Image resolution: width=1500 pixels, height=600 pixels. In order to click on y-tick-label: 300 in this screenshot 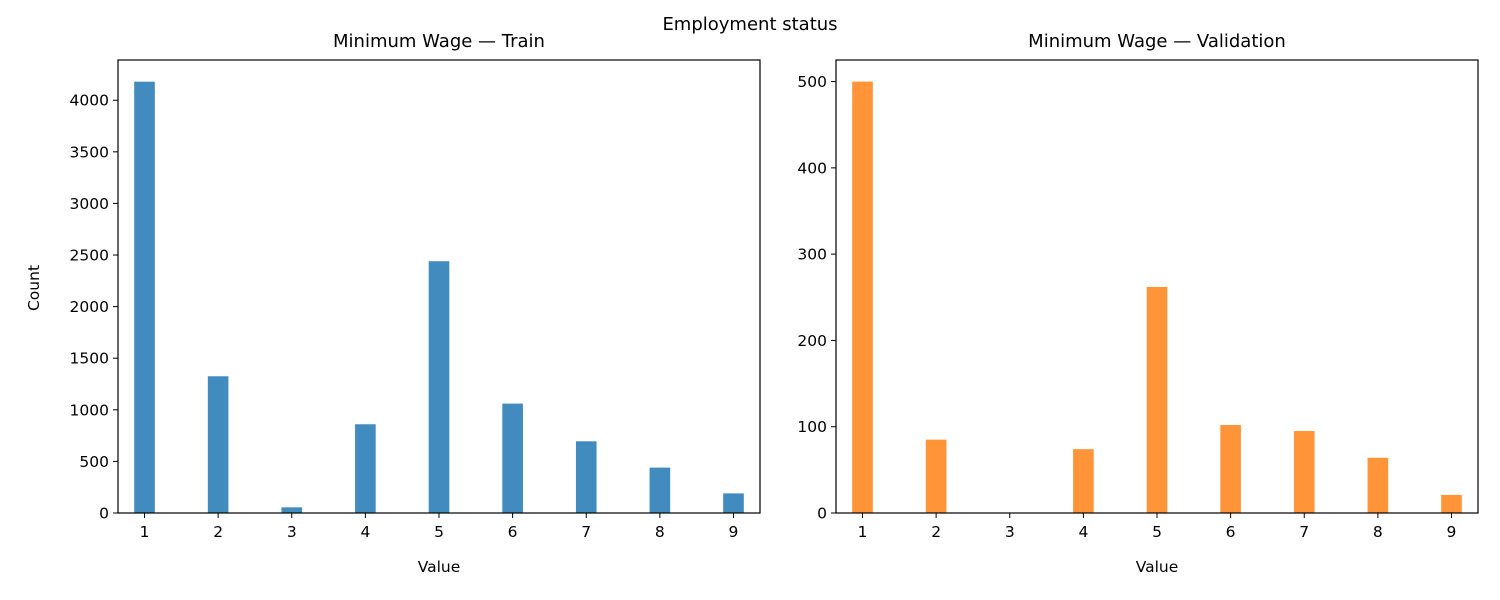, I will do `click(812, 255)`.